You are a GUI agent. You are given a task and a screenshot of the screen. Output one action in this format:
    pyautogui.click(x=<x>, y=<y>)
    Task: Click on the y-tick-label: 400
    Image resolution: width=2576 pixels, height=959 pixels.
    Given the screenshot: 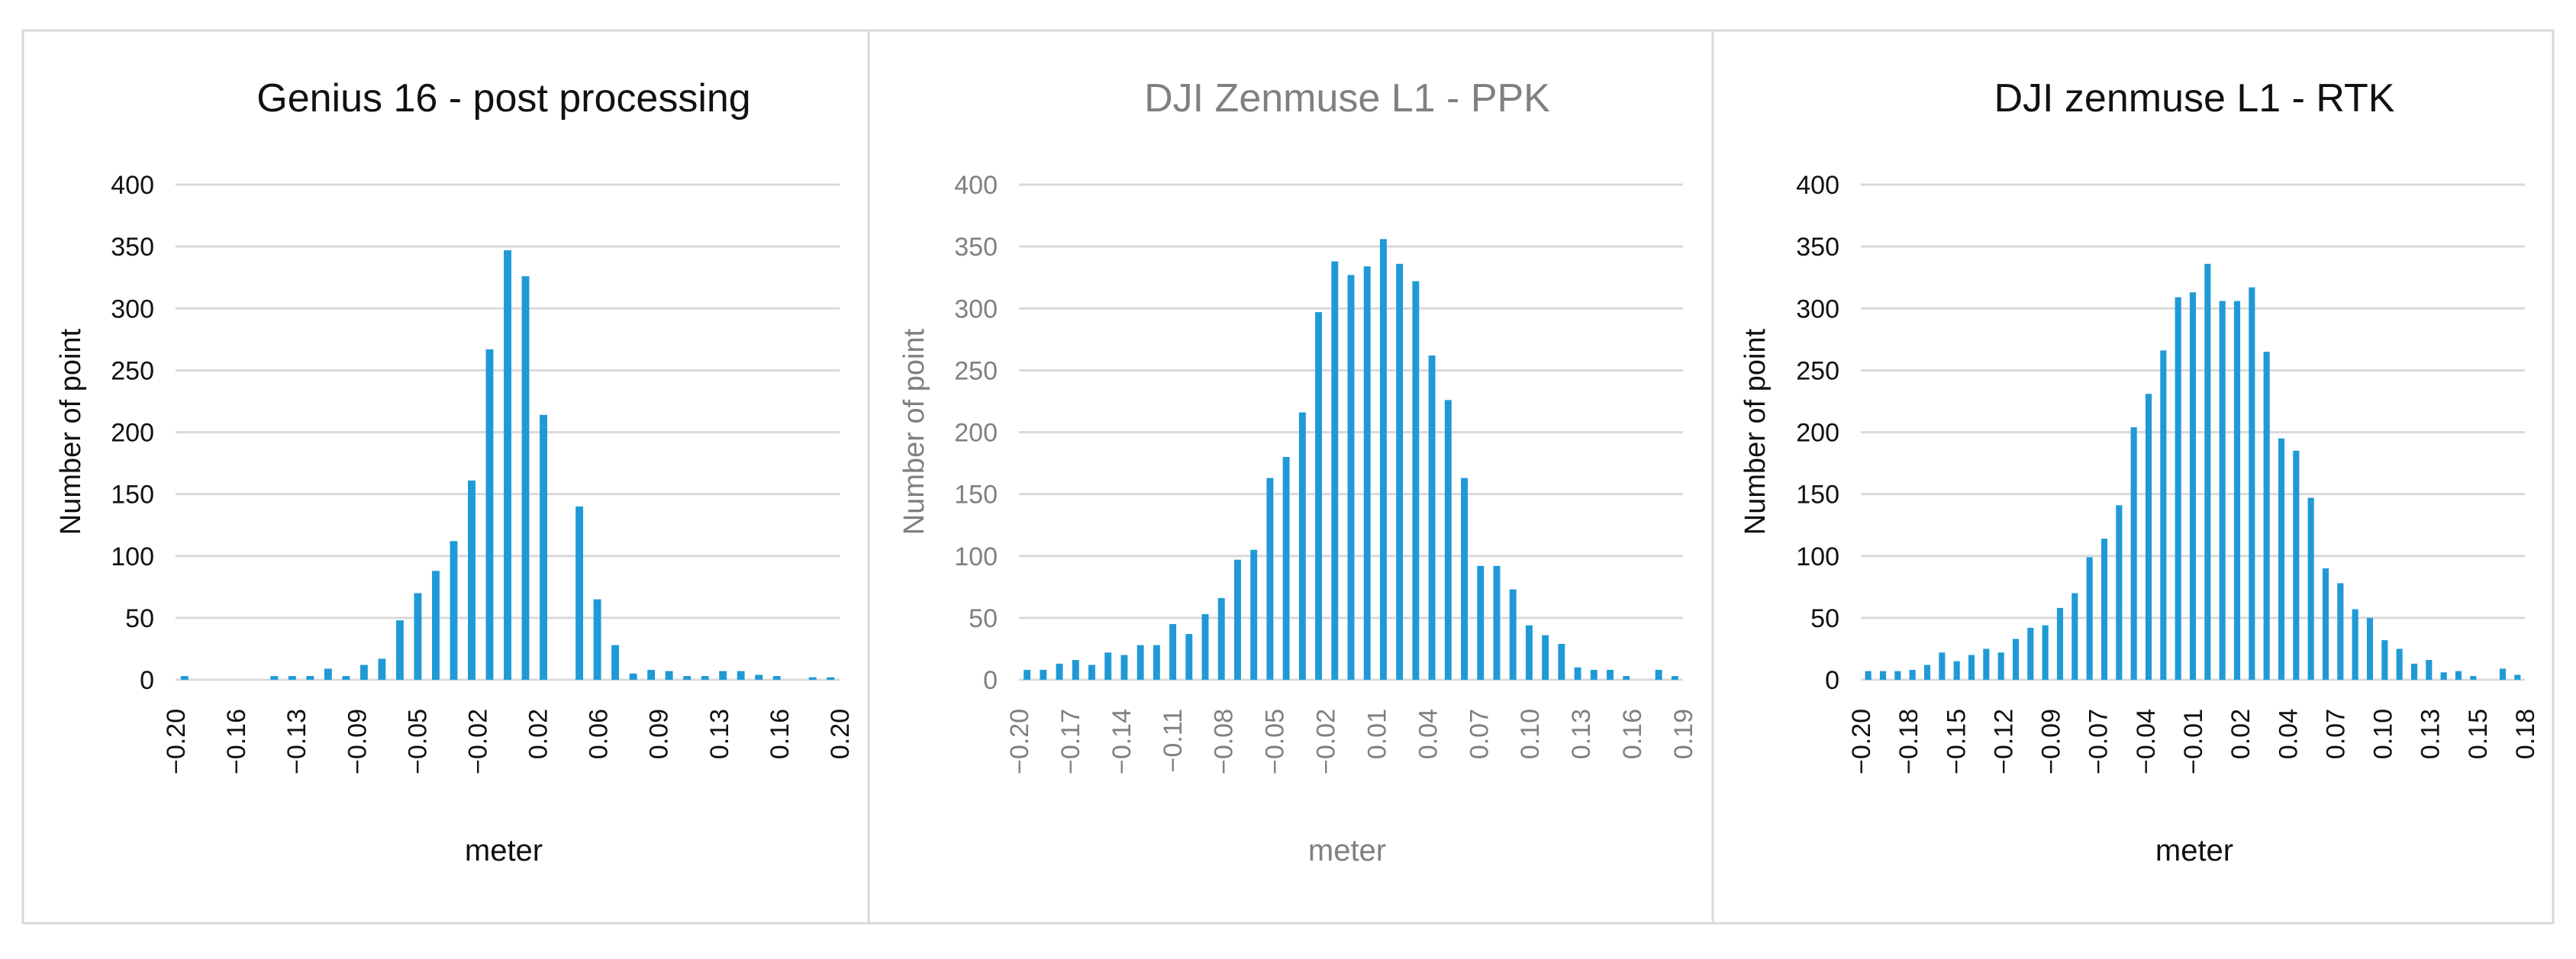 What is the action you would take?
    pyautogui.click(x=132, y=185)
    